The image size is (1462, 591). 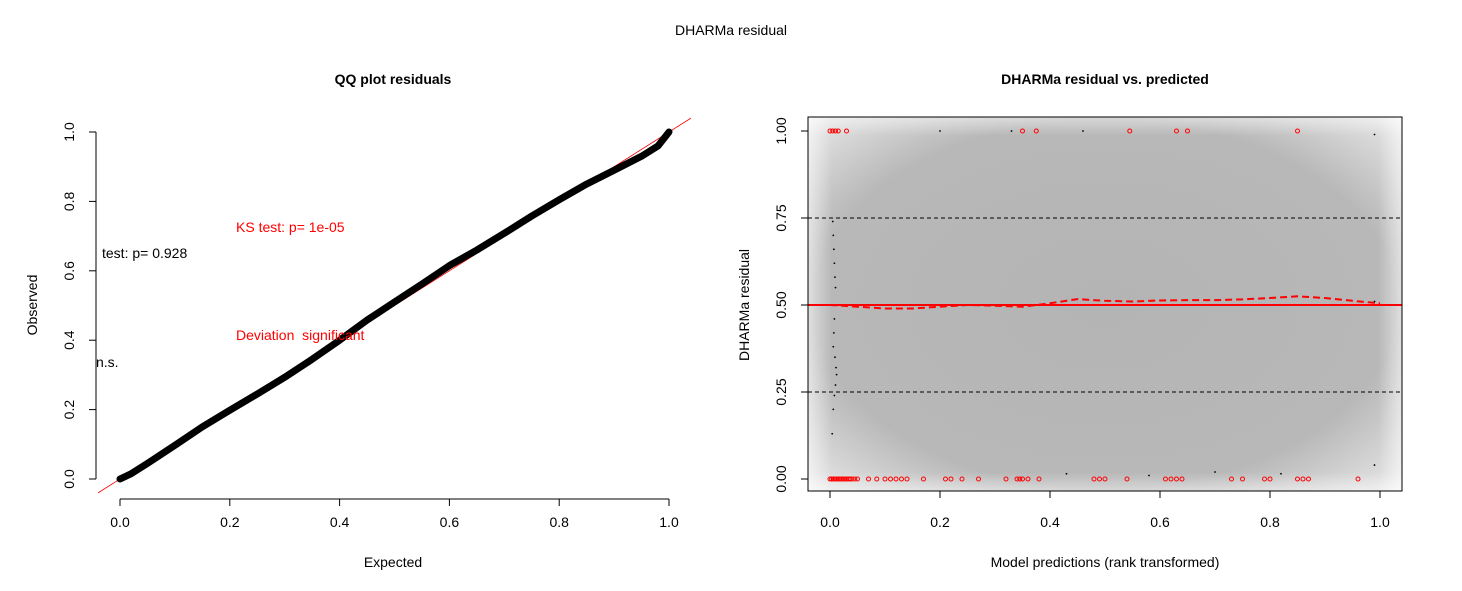 I want to click on qq-x-tick-label: 0.8, so click(x=559, y=522).